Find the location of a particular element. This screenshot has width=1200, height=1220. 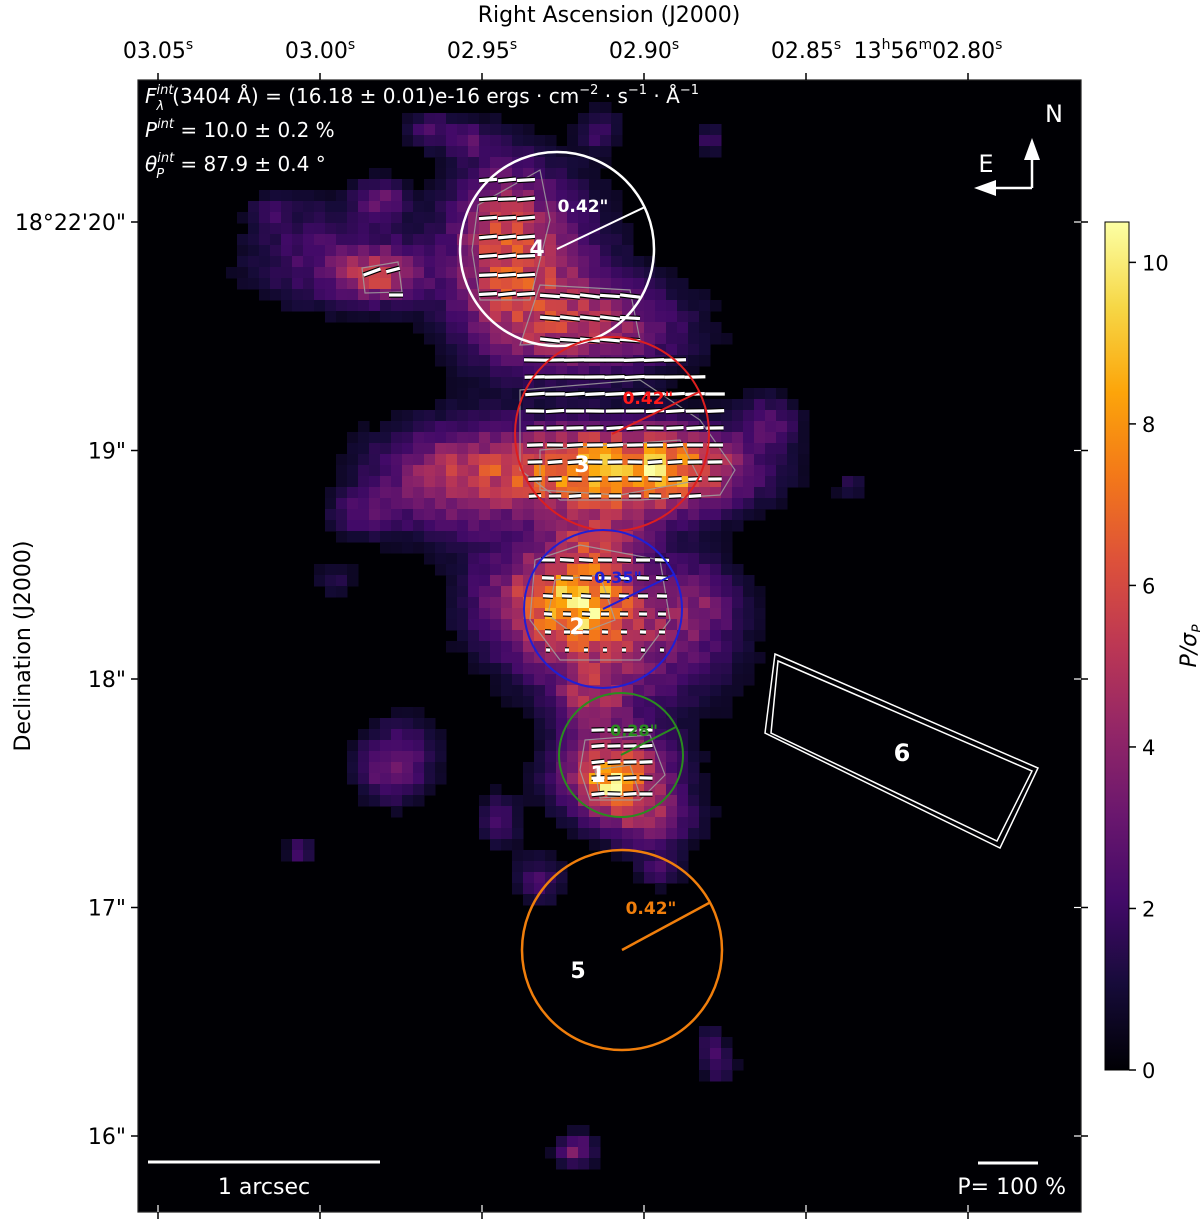

x-tick-label: 03.00s is located at coordinates (320, 50).